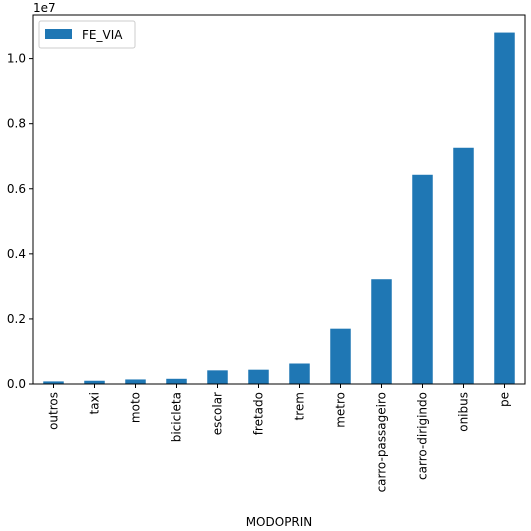 This screenshot has height=531, width=531. Describe the element at coordinates (95, 403) in the screenshot. I see `x-tick-label-taxi: taxi` at that location.